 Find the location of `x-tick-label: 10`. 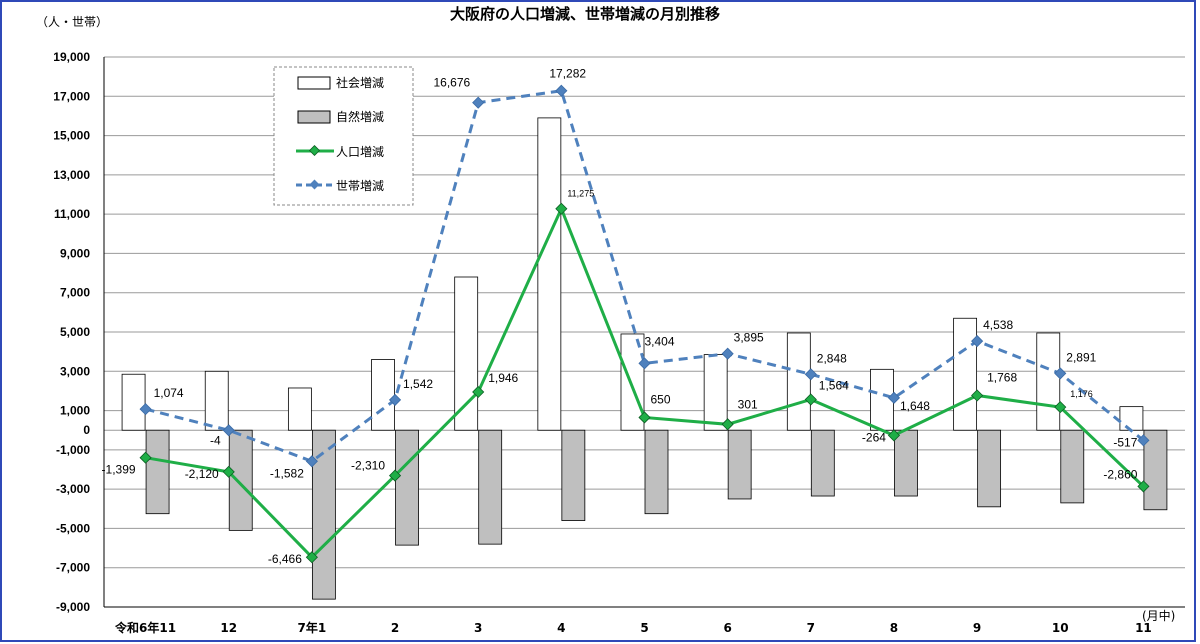

x-tick-label: 10 is located at coordinates (1060, 628).